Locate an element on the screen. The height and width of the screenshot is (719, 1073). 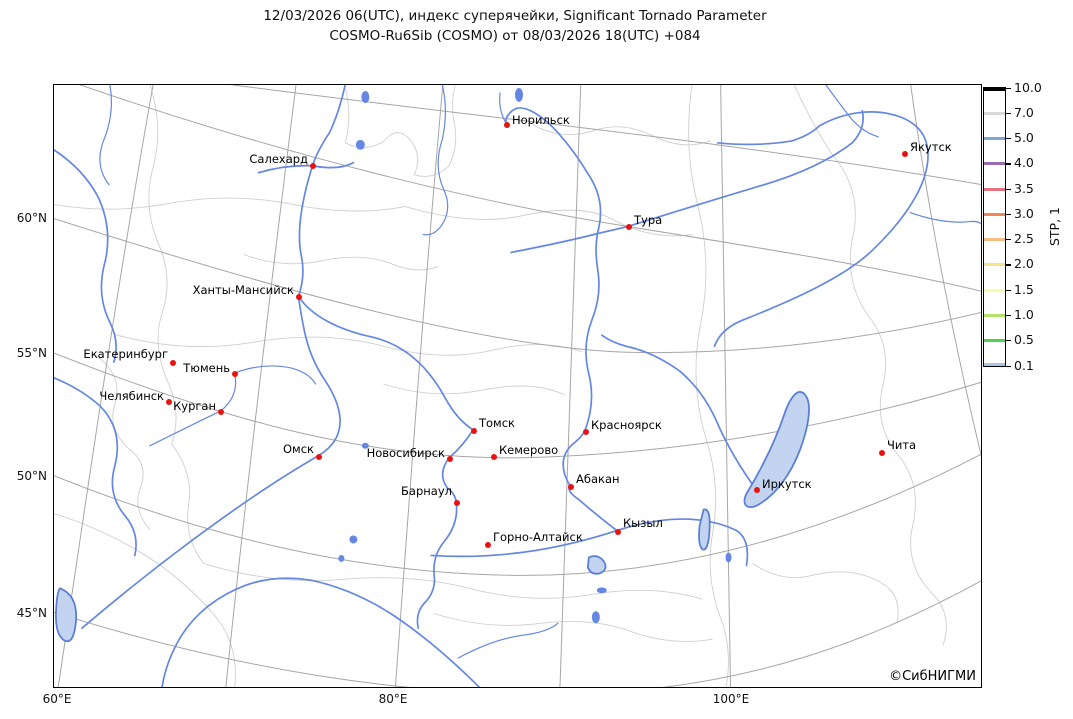
city-label: Горно-Алтайск is located at coordinates (538, 537).